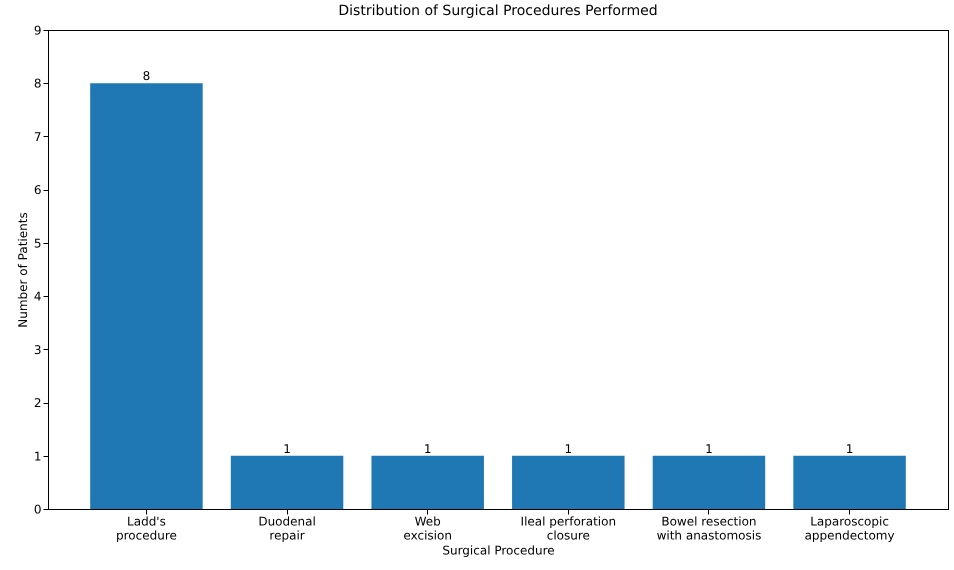  I want to click on x-axis-title: Surgical Procedure, so click(498, 551).